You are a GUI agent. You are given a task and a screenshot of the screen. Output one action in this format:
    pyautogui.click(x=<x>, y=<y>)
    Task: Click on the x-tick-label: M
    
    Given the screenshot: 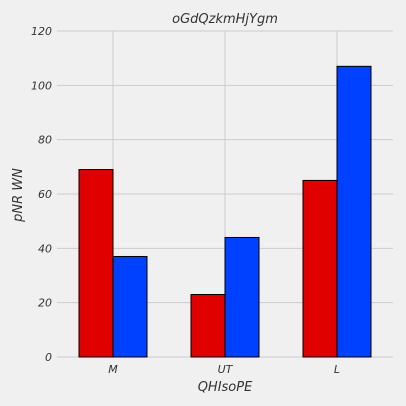 What is the action you would take?
    pyautogui.click(x=113, y=369)
    